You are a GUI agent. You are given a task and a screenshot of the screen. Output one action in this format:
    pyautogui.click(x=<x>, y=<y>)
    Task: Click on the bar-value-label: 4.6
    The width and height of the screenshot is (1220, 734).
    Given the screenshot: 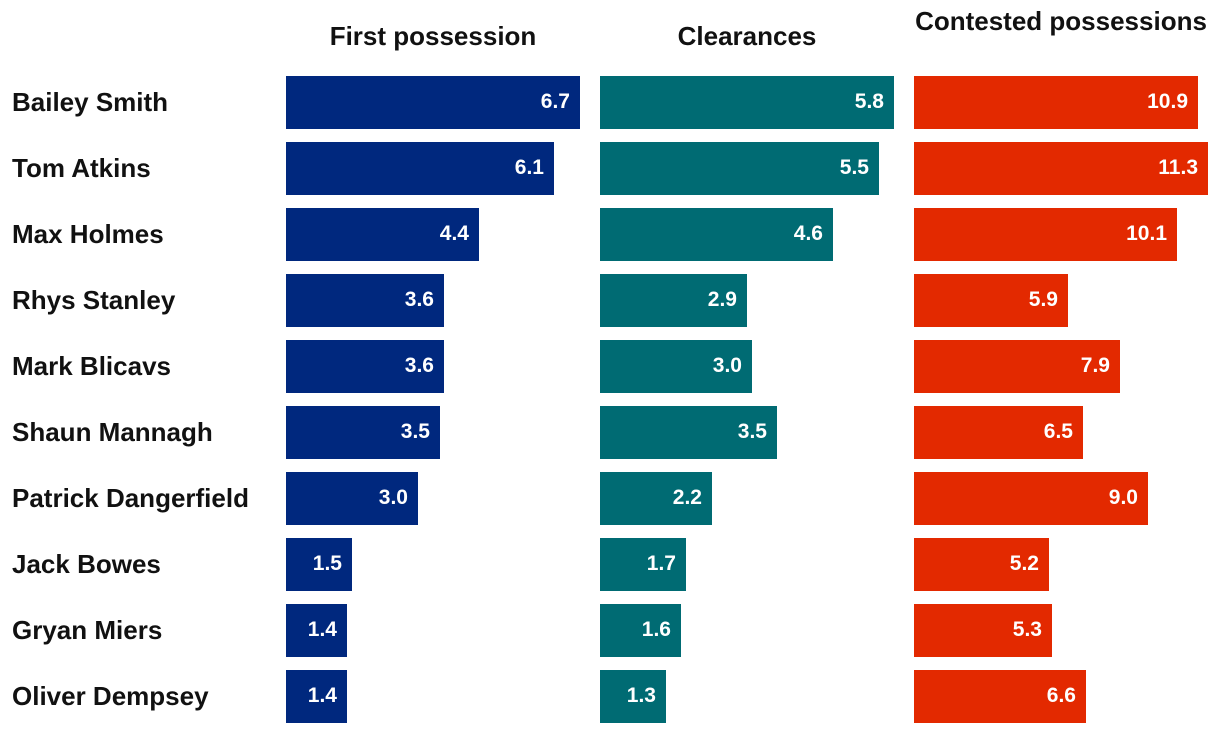 What is the action you would take?
    pyautogui.click(x=808, y=233)
    